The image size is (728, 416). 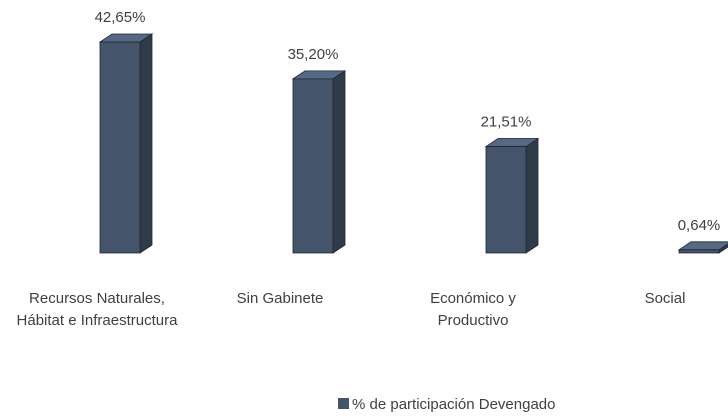 What do you see at coordinates (665, 298) in the screenshot?
I see `x-tick-label: Social` at bounding box center [665, 298].